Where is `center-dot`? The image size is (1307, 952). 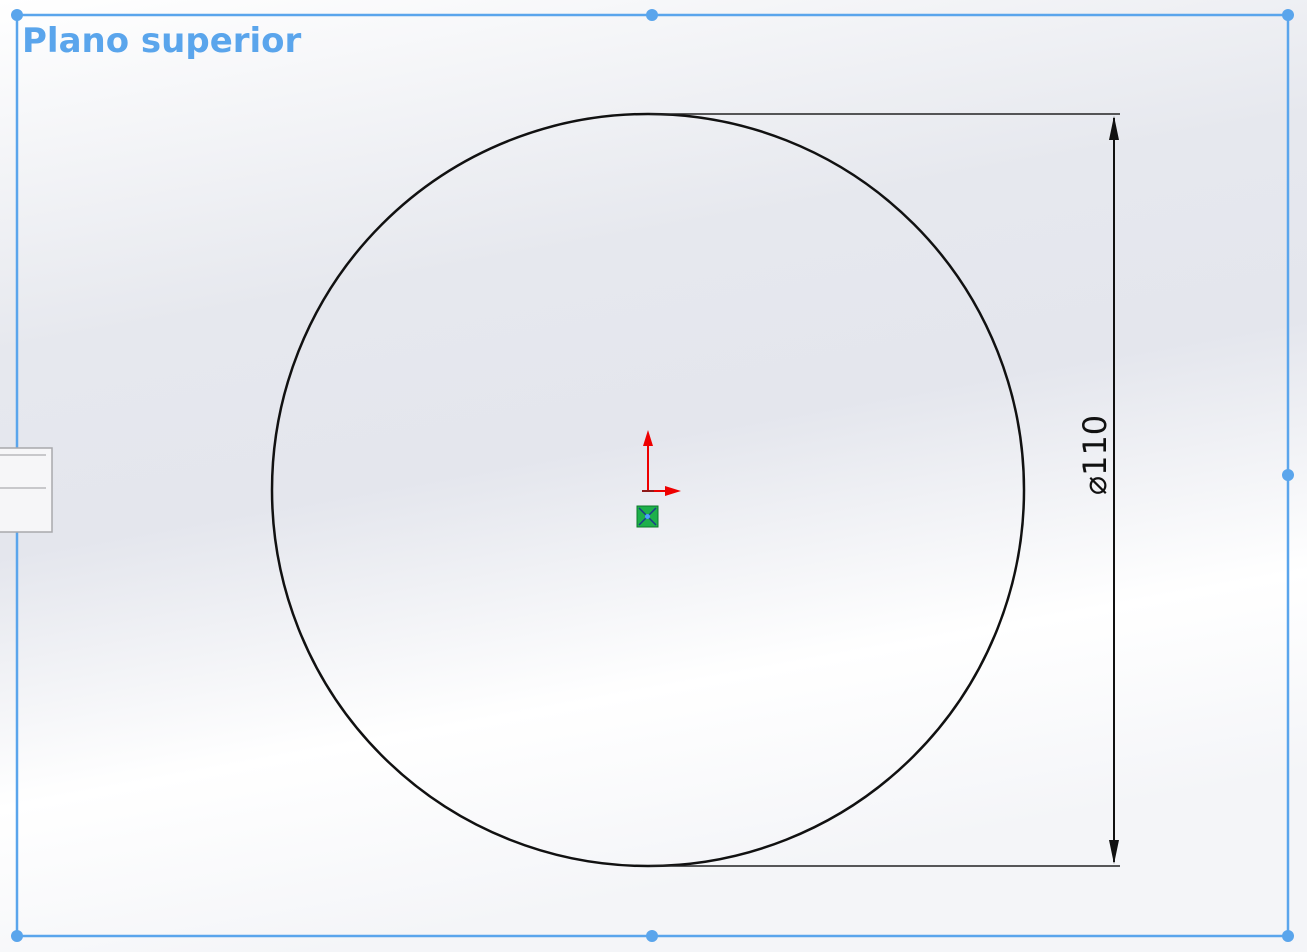 center-dot is located at coordinates (647, 516).